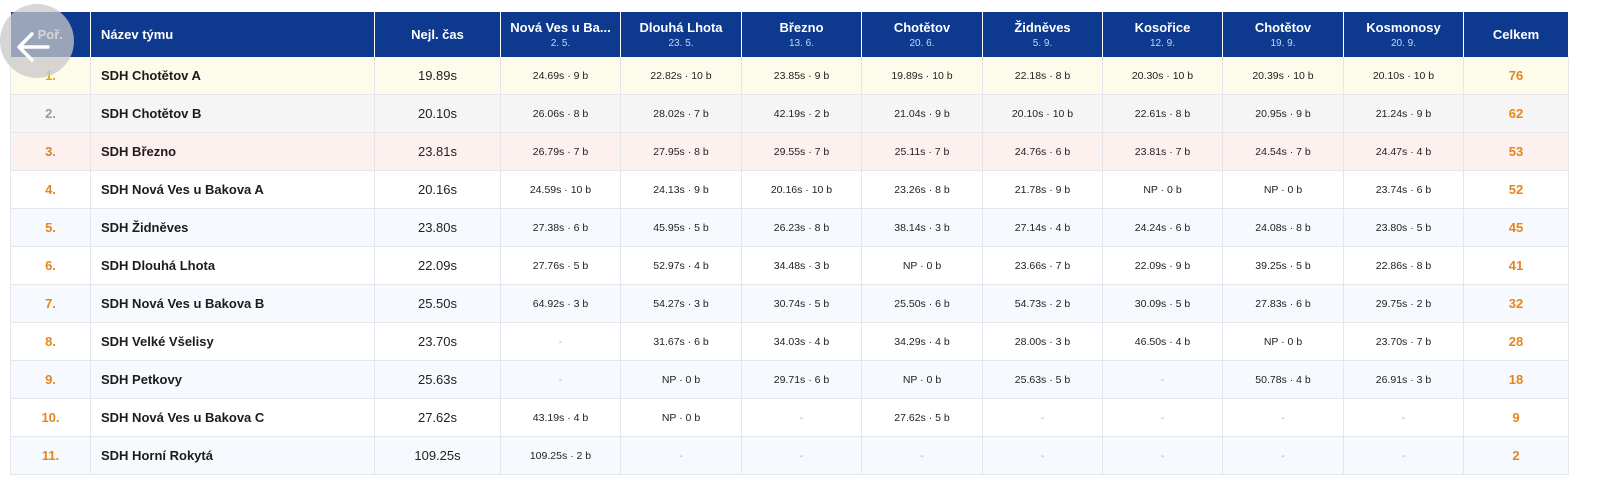 This screenshot has height=496, width=1600. I want to click on best-time-cell: 20.10s, so click(437, 113).